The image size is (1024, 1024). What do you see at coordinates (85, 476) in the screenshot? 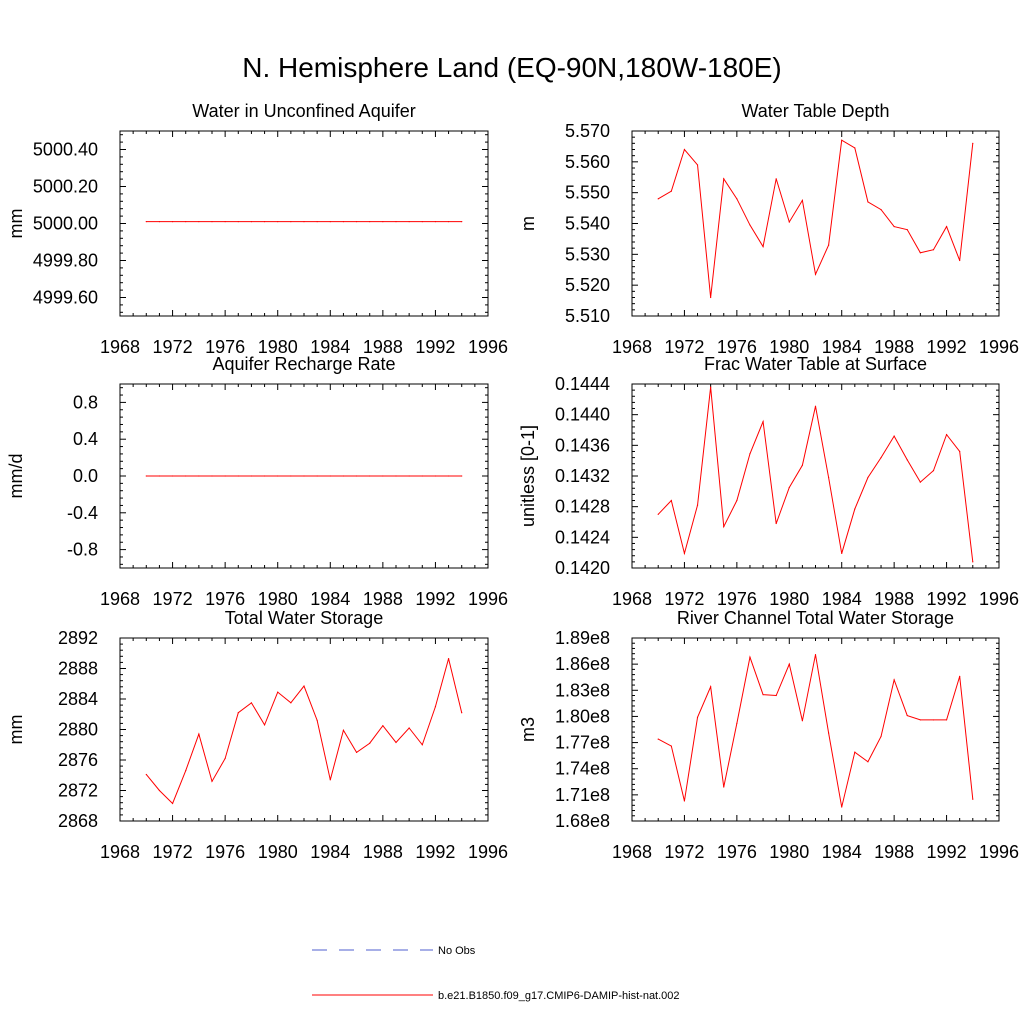
I see `y-tick-label: 0.0` at bounding box center [85, 476].